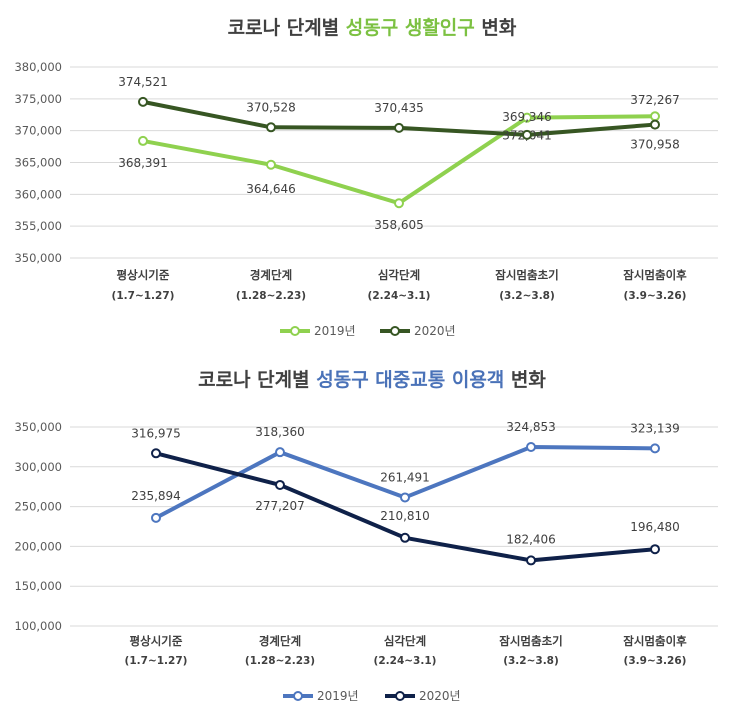 Image resolution: width=745 pixels, height=718 pixels. What do you see at coordinates (143, 82) in the screenshot?
I see `data-label: 374,521` at bounding box center [143, 82].